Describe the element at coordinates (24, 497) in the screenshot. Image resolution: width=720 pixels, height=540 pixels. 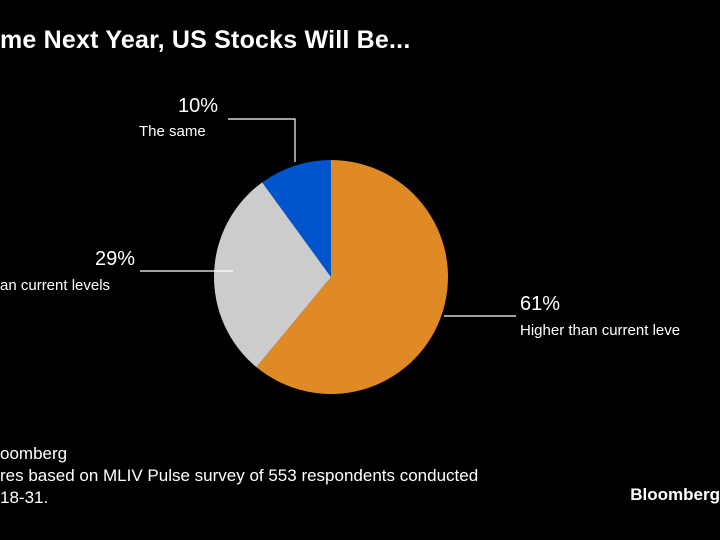
I see `survey-note-date: 18-31.` at that location.